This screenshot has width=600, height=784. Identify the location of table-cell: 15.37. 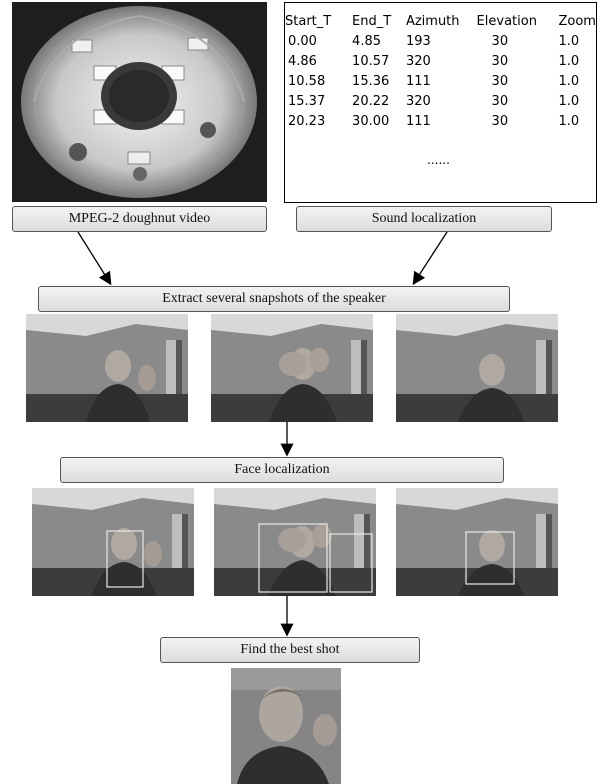
(307, 101).